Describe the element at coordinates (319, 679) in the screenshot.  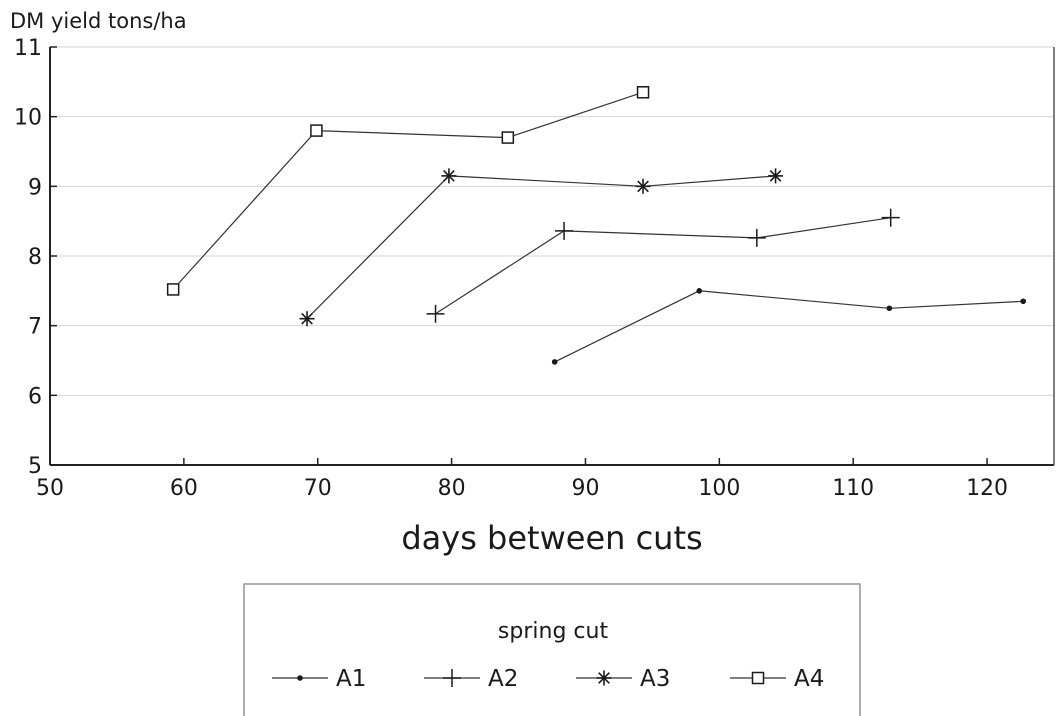
I see `legend-entry-A1: A1` at that location.